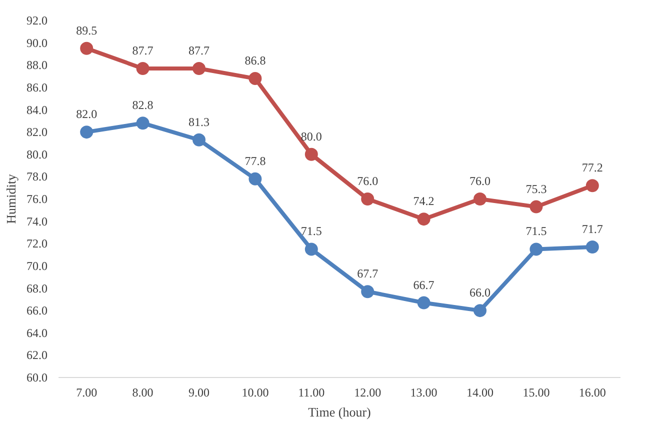 Image resolution: width=645 pixels, height=427 pixels. What do you see at coordinates (37, 109) in the screenshot?
I see `y-tick-label: 84.0` at bounding box center [37, 109].